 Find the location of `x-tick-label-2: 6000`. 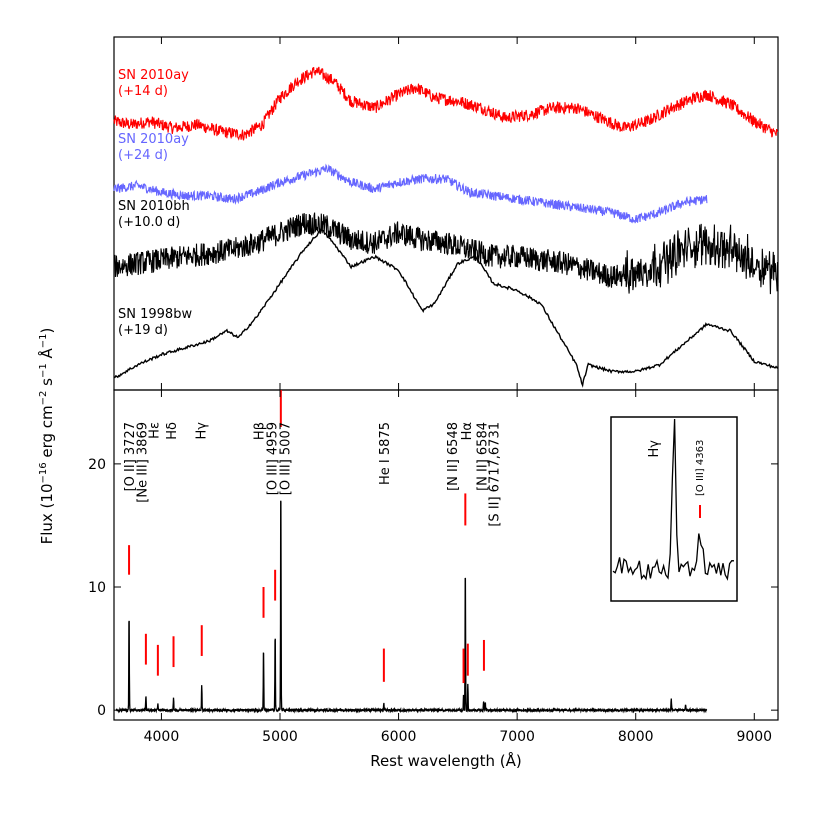

x-tick-label-2: 6000 is located at coordinates (399, 737).